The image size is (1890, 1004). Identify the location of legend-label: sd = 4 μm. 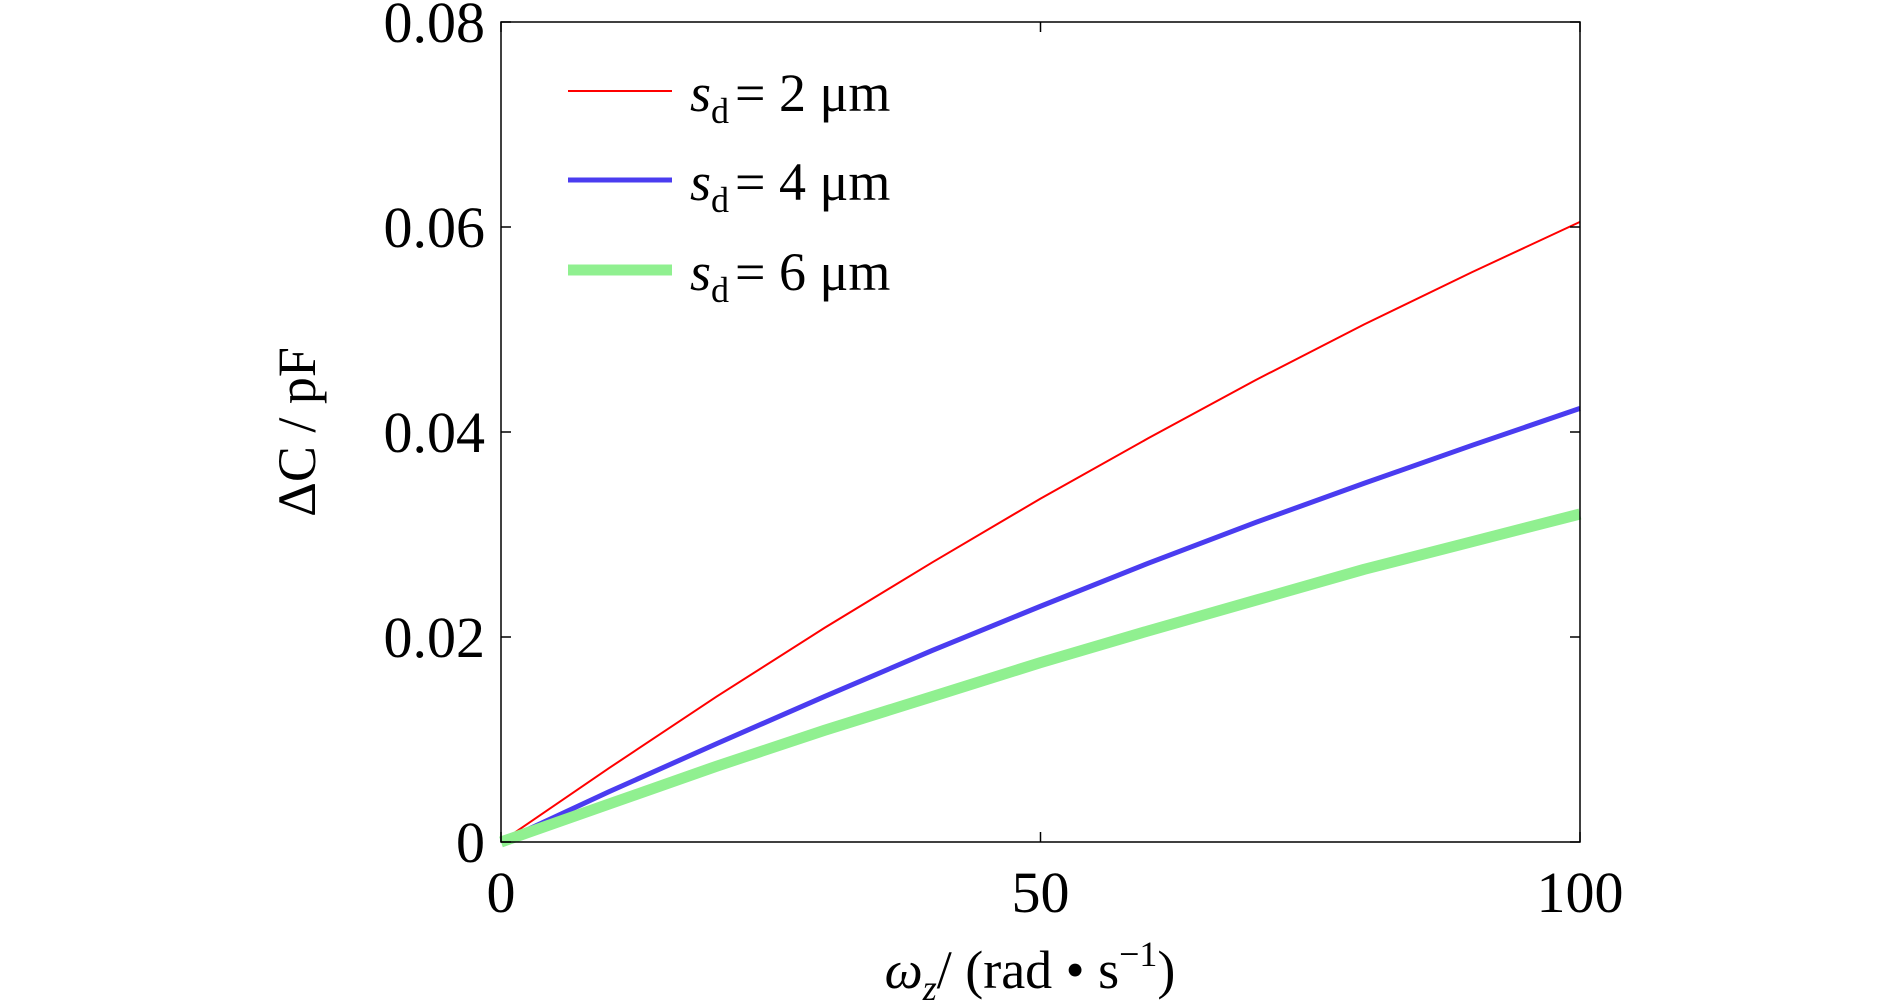
(790, 186).